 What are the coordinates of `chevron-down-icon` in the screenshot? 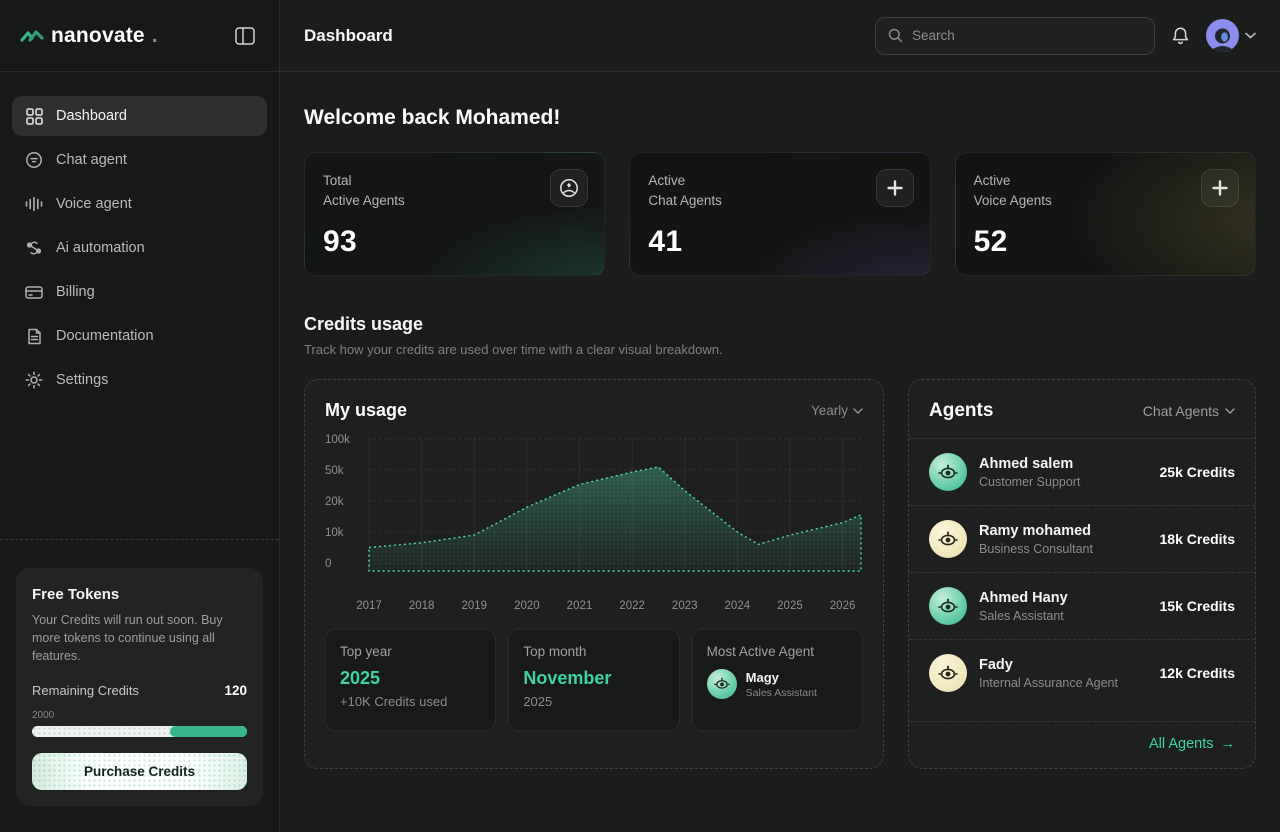 It's located at (1250, 35).